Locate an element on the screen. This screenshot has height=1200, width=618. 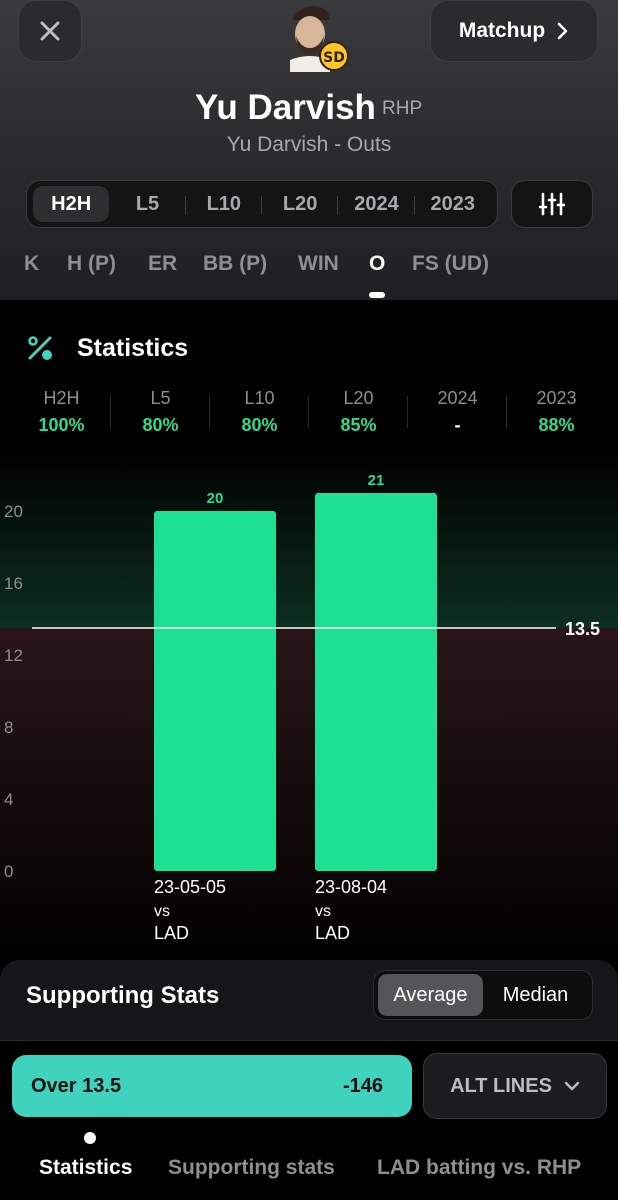
tab-2024: 2024 is located at coordinates (376, 204).